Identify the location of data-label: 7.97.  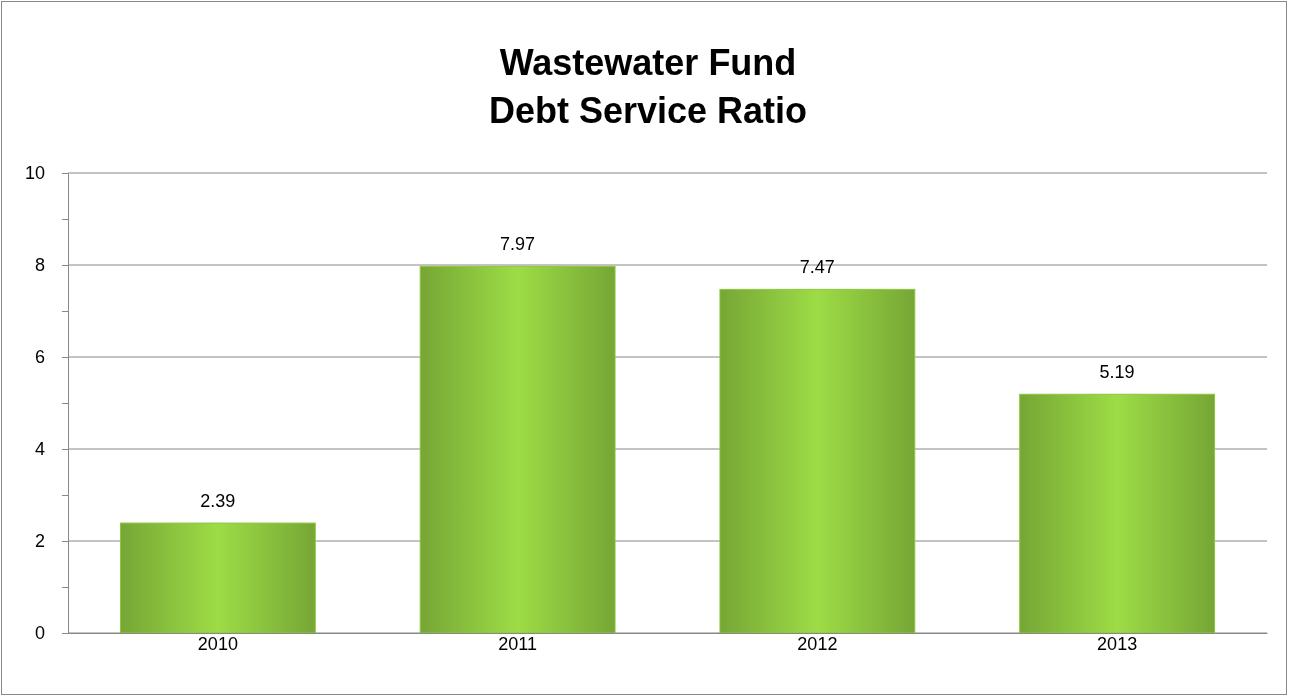
(518, 244).